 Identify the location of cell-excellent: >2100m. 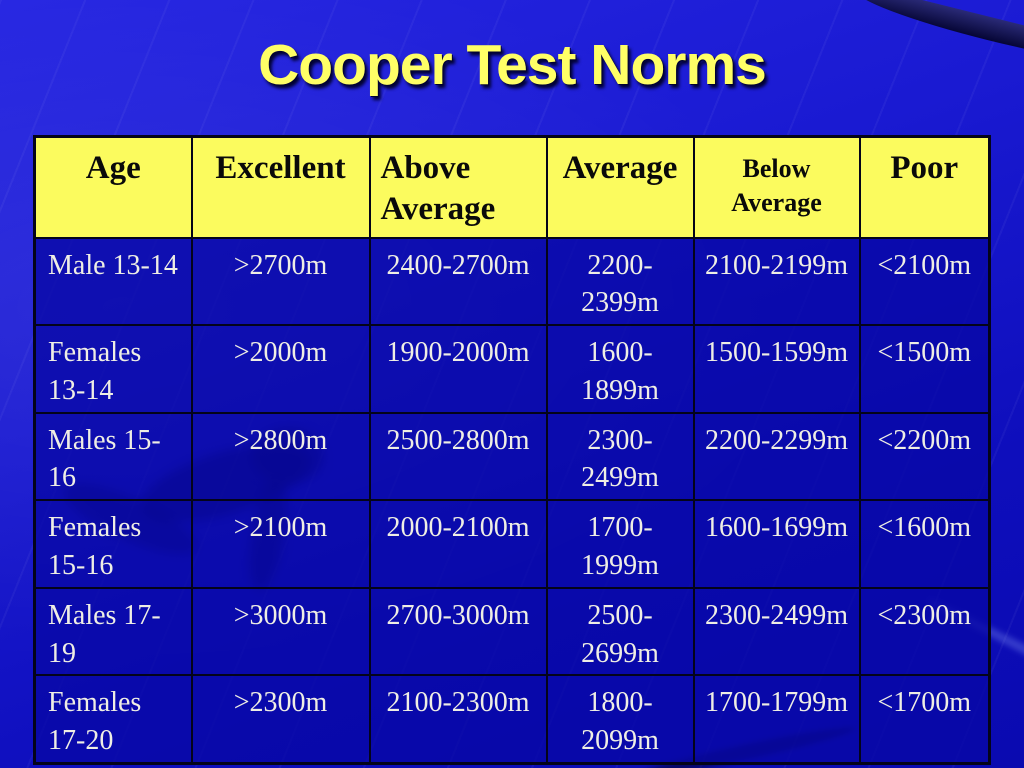
(280, 544).